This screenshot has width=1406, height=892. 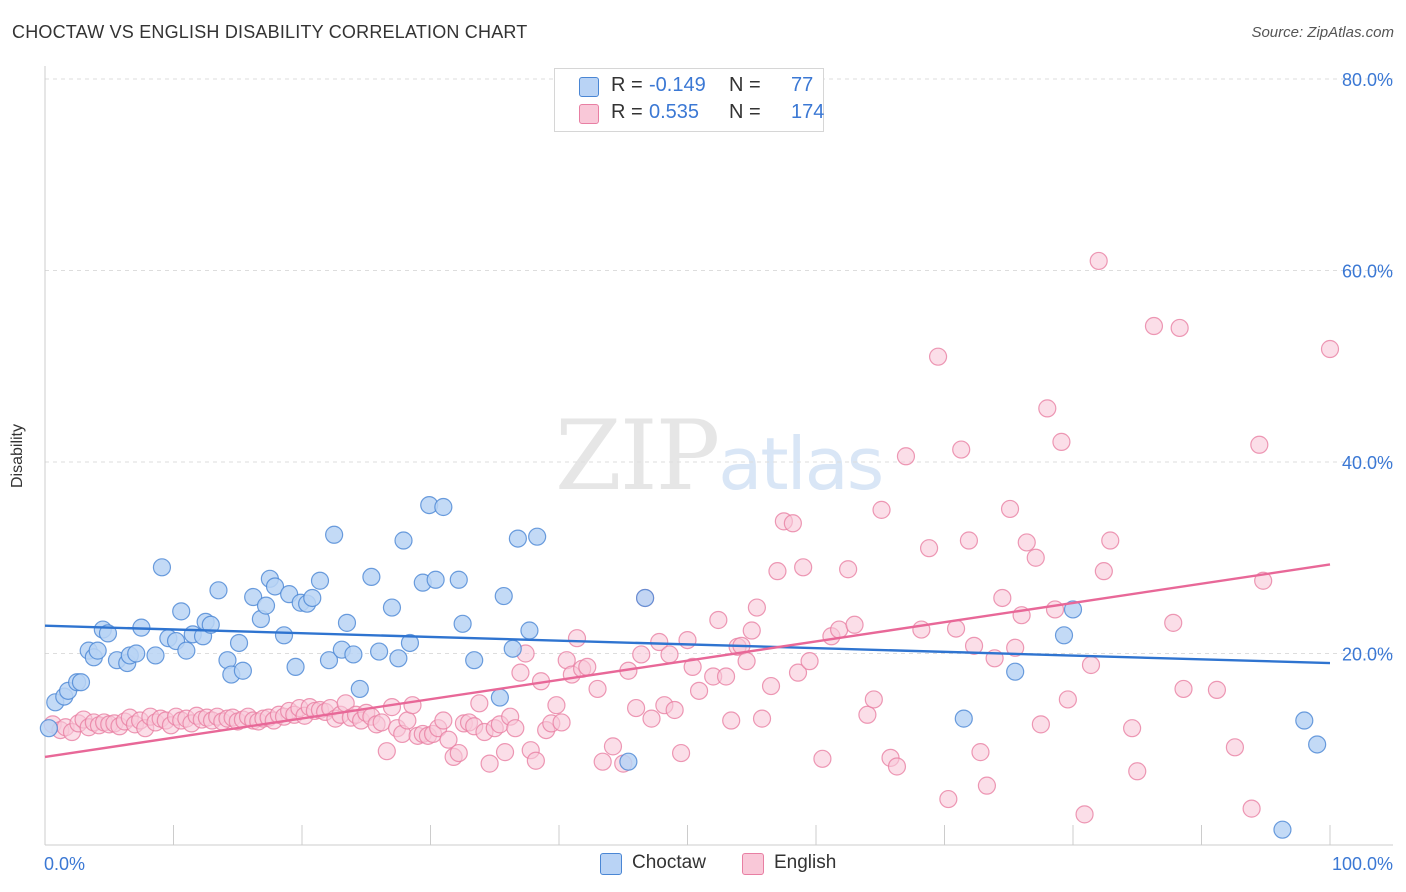 I want to click on y-tick-label: 40.0%, so click(x=1367, y=463).